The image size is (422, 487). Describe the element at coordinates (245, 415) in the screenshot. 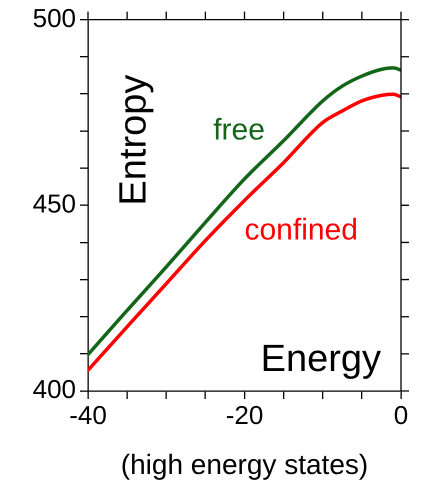

I see `x-tick-label: -20` at that location.